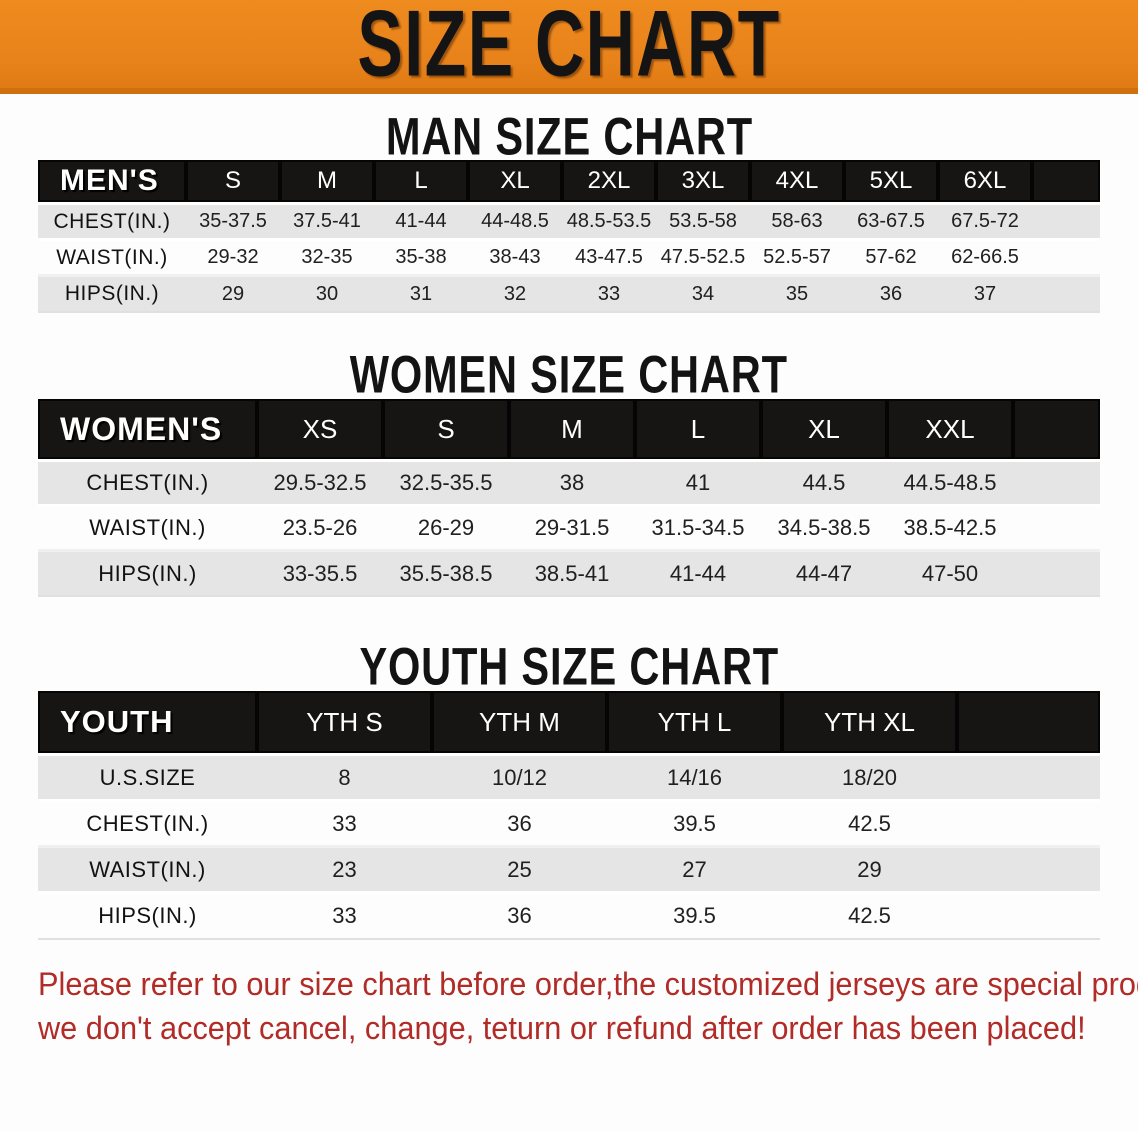  Describe the element at coordinates (824, 574) in the screenshot. I see `value-cell: 44-47` at that location.